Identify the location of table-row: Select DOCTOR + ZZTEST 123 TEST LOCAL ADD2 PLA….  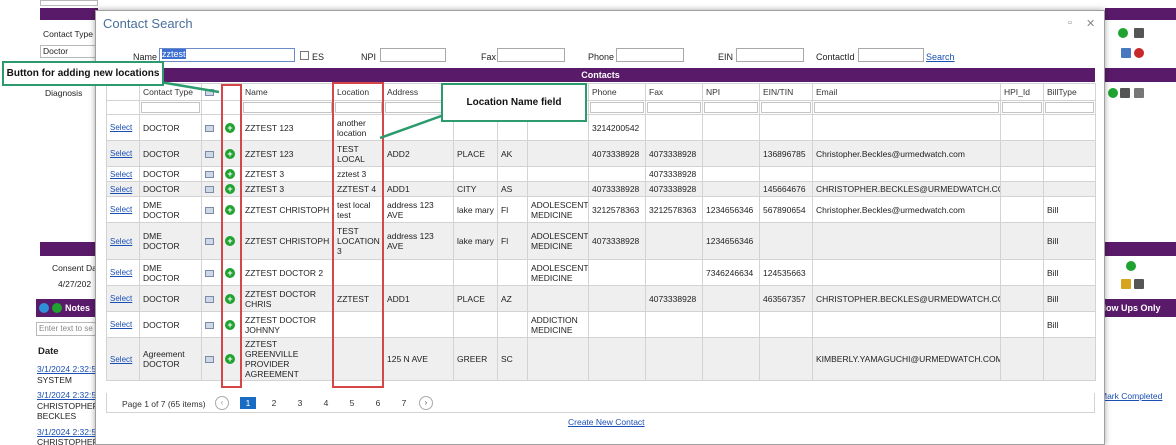
(601, 153).